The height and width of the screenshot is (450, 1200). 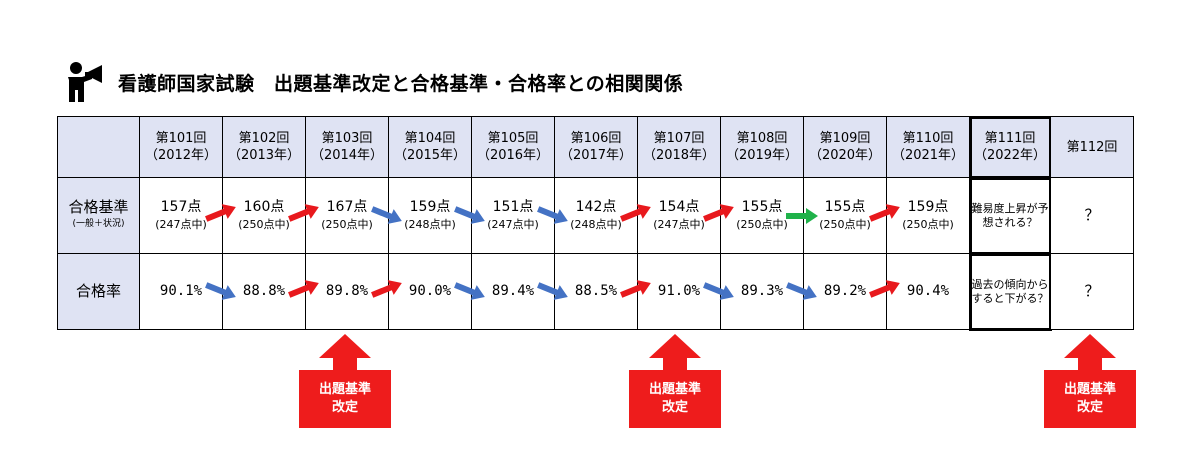 I want to click on pass-standard-cell: 159点 (248点中), so click(x=421, y=215).